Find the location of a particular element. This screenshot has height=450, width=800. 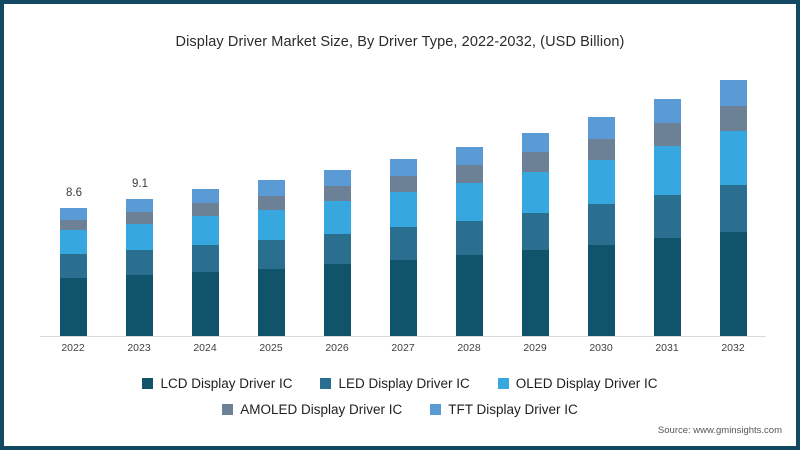

bar-value-label: 9.1 is located at coordinates (140, 183).